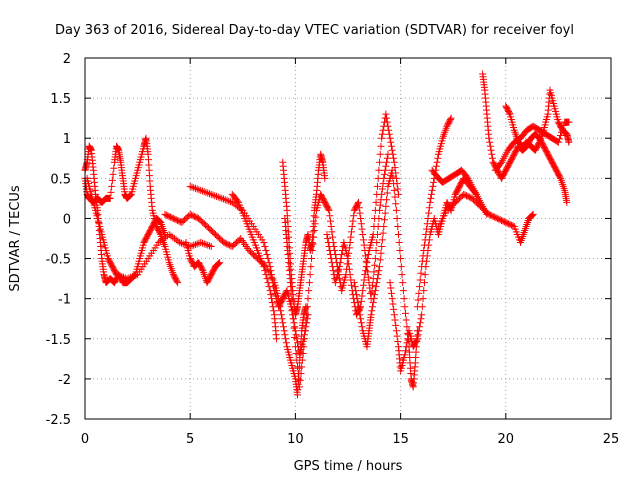 The image size is (640, 480). What do you see at coordinates (177, 281) in the screenshot?
I see `data-point-sat-b` at bounding box center [177, 281].